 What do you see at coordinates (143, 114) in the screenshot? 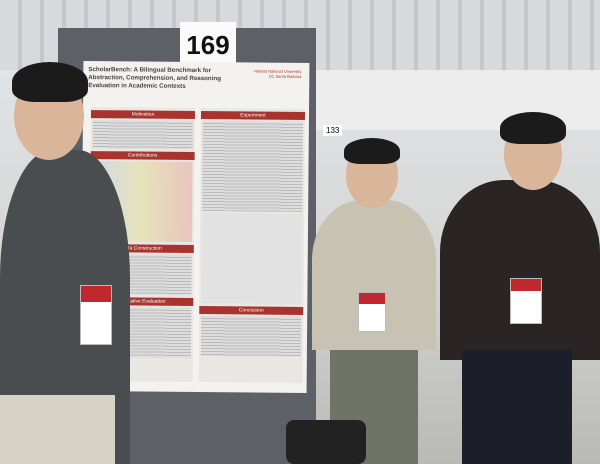
I see `section-header: Motivation` at bounding box center [143, 114].